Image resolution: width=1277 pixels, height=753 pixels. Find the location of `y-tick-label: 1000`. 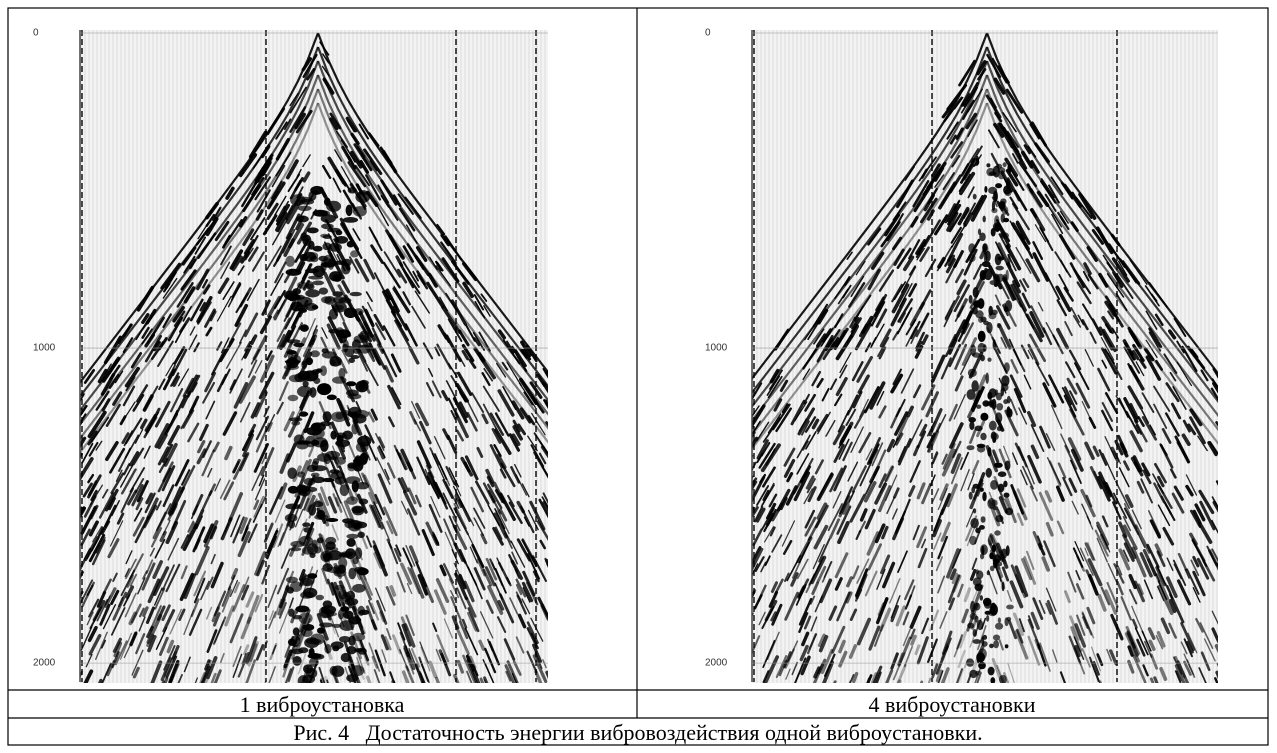

y-tick-label: 1000 is located at coordinates (44, 348).